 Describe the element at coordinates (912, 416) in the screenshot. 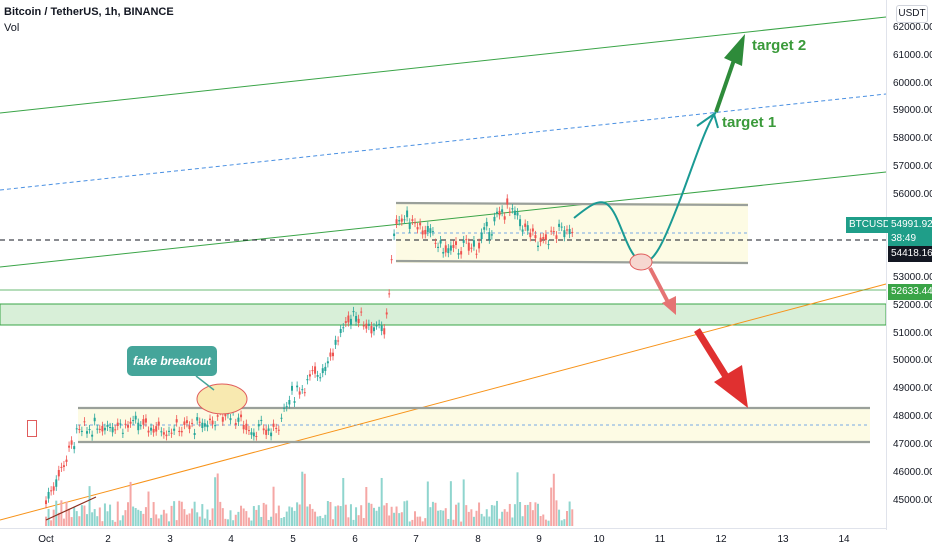

I see `y-tick: 48000.00` at that location.